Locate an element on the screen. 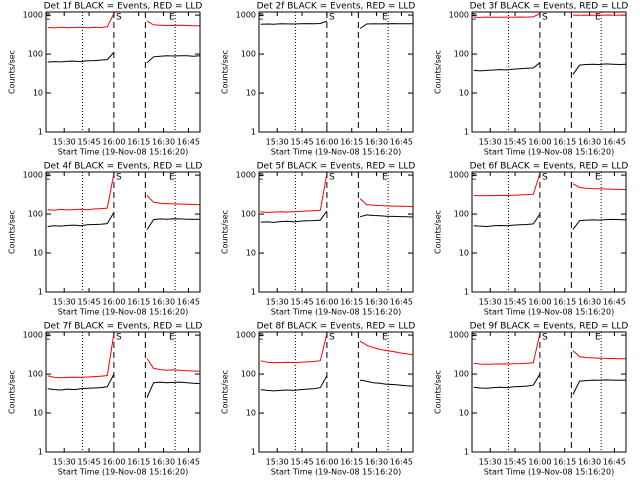 Image resolution: width=640 pixels, height=480 pixels. chart-title: Det 3f BLACK = Events, RED = LLD is located at coordinates (549, 7).